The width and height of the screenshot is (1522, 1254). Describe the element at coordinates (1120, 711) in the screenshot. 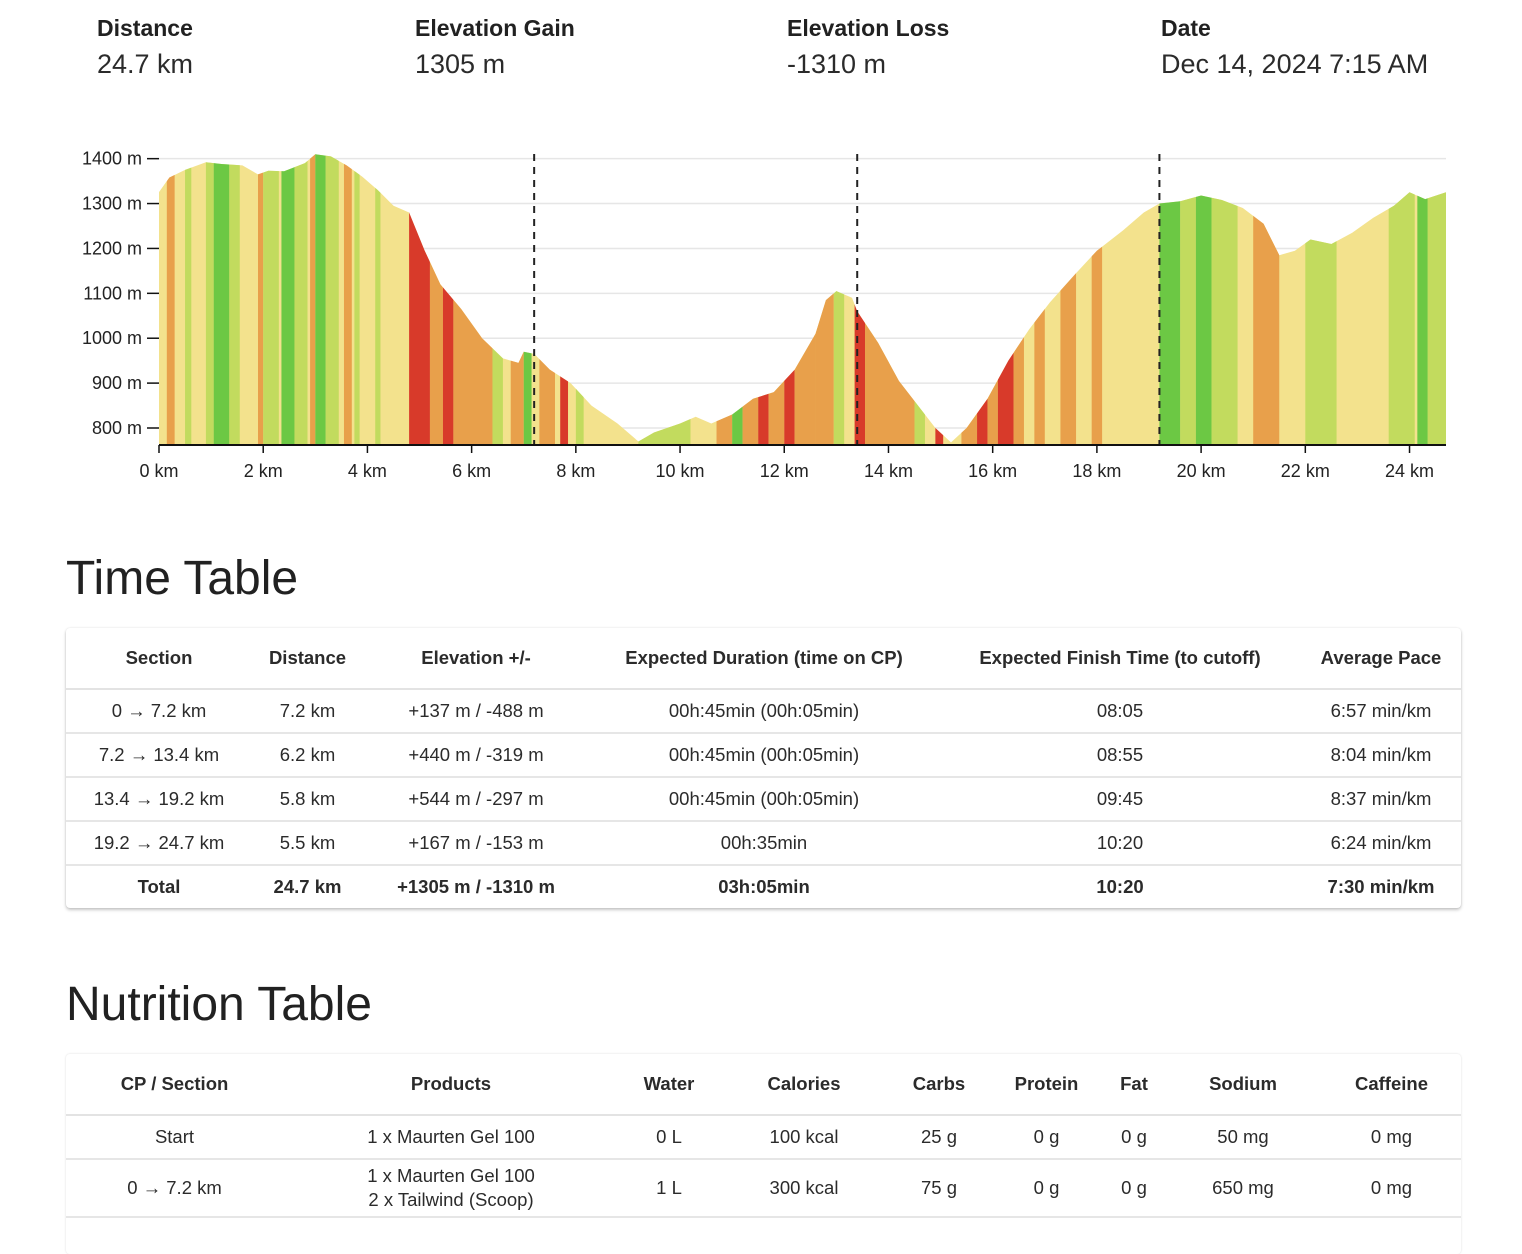

I see `cell-finish: 08:05` at that location.